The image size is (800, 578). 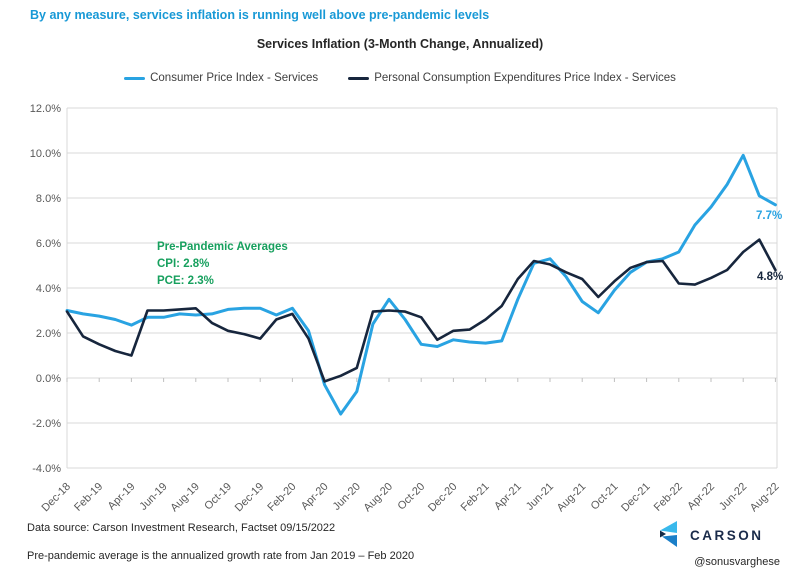 What do you see at coordinates (46, 424) in the screenshot?
I see `svg-text: -2.0%` at bounding box center [46, 424].